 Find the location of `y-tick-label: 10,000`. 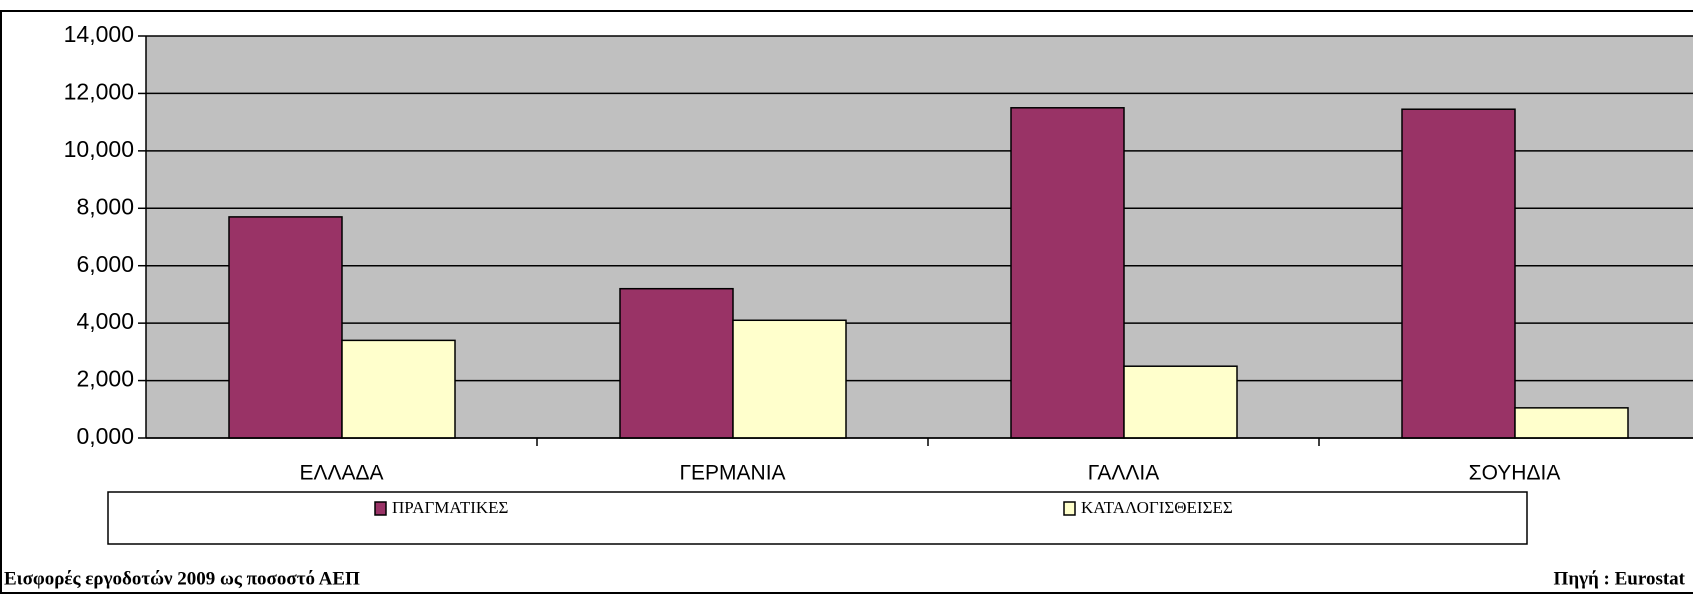

y-tick-label: 10,000 is located at coordinates (99, 149).